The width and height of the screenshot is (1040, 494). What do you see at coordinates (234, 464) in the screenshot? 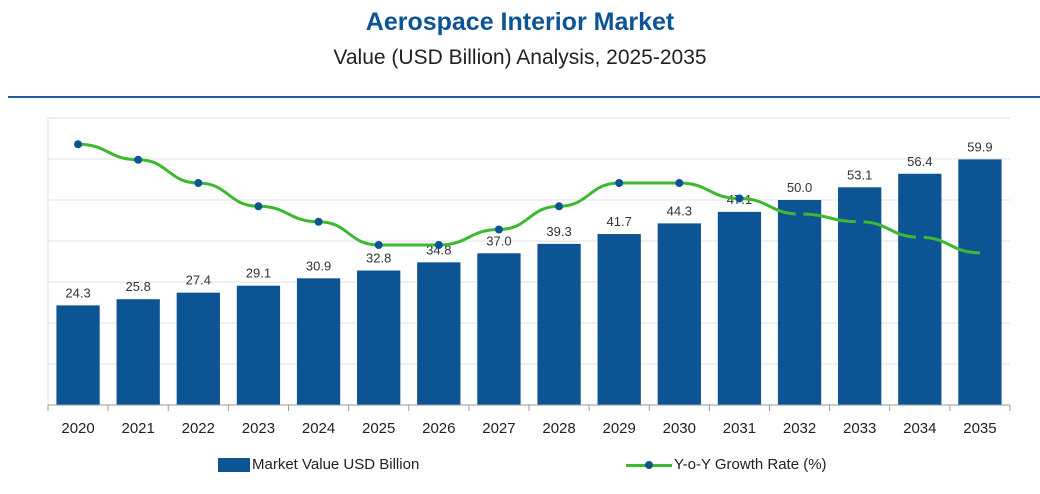
I see `legend-bar-swatch` at bounding box center [234, 464].